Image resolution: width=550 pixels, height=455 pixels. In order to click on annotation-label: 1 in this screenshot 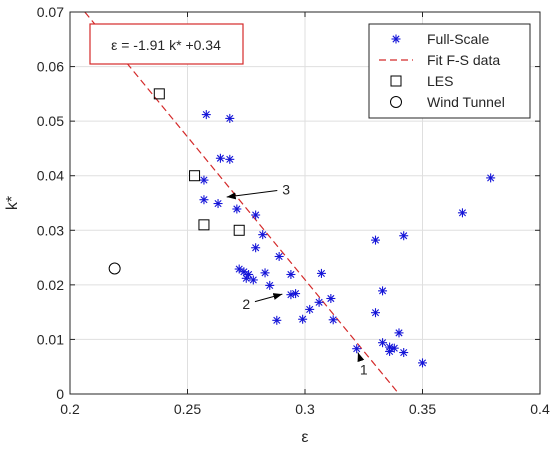, I will do `click(364, 369)`.